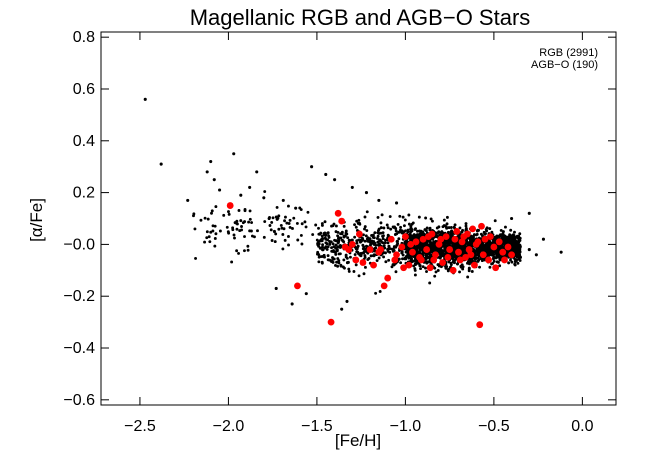 The height and width of the screenshot is (468, 648). Describe the element at coordinates (370, 265) in the screenshot. I see `agb-points` at that location.